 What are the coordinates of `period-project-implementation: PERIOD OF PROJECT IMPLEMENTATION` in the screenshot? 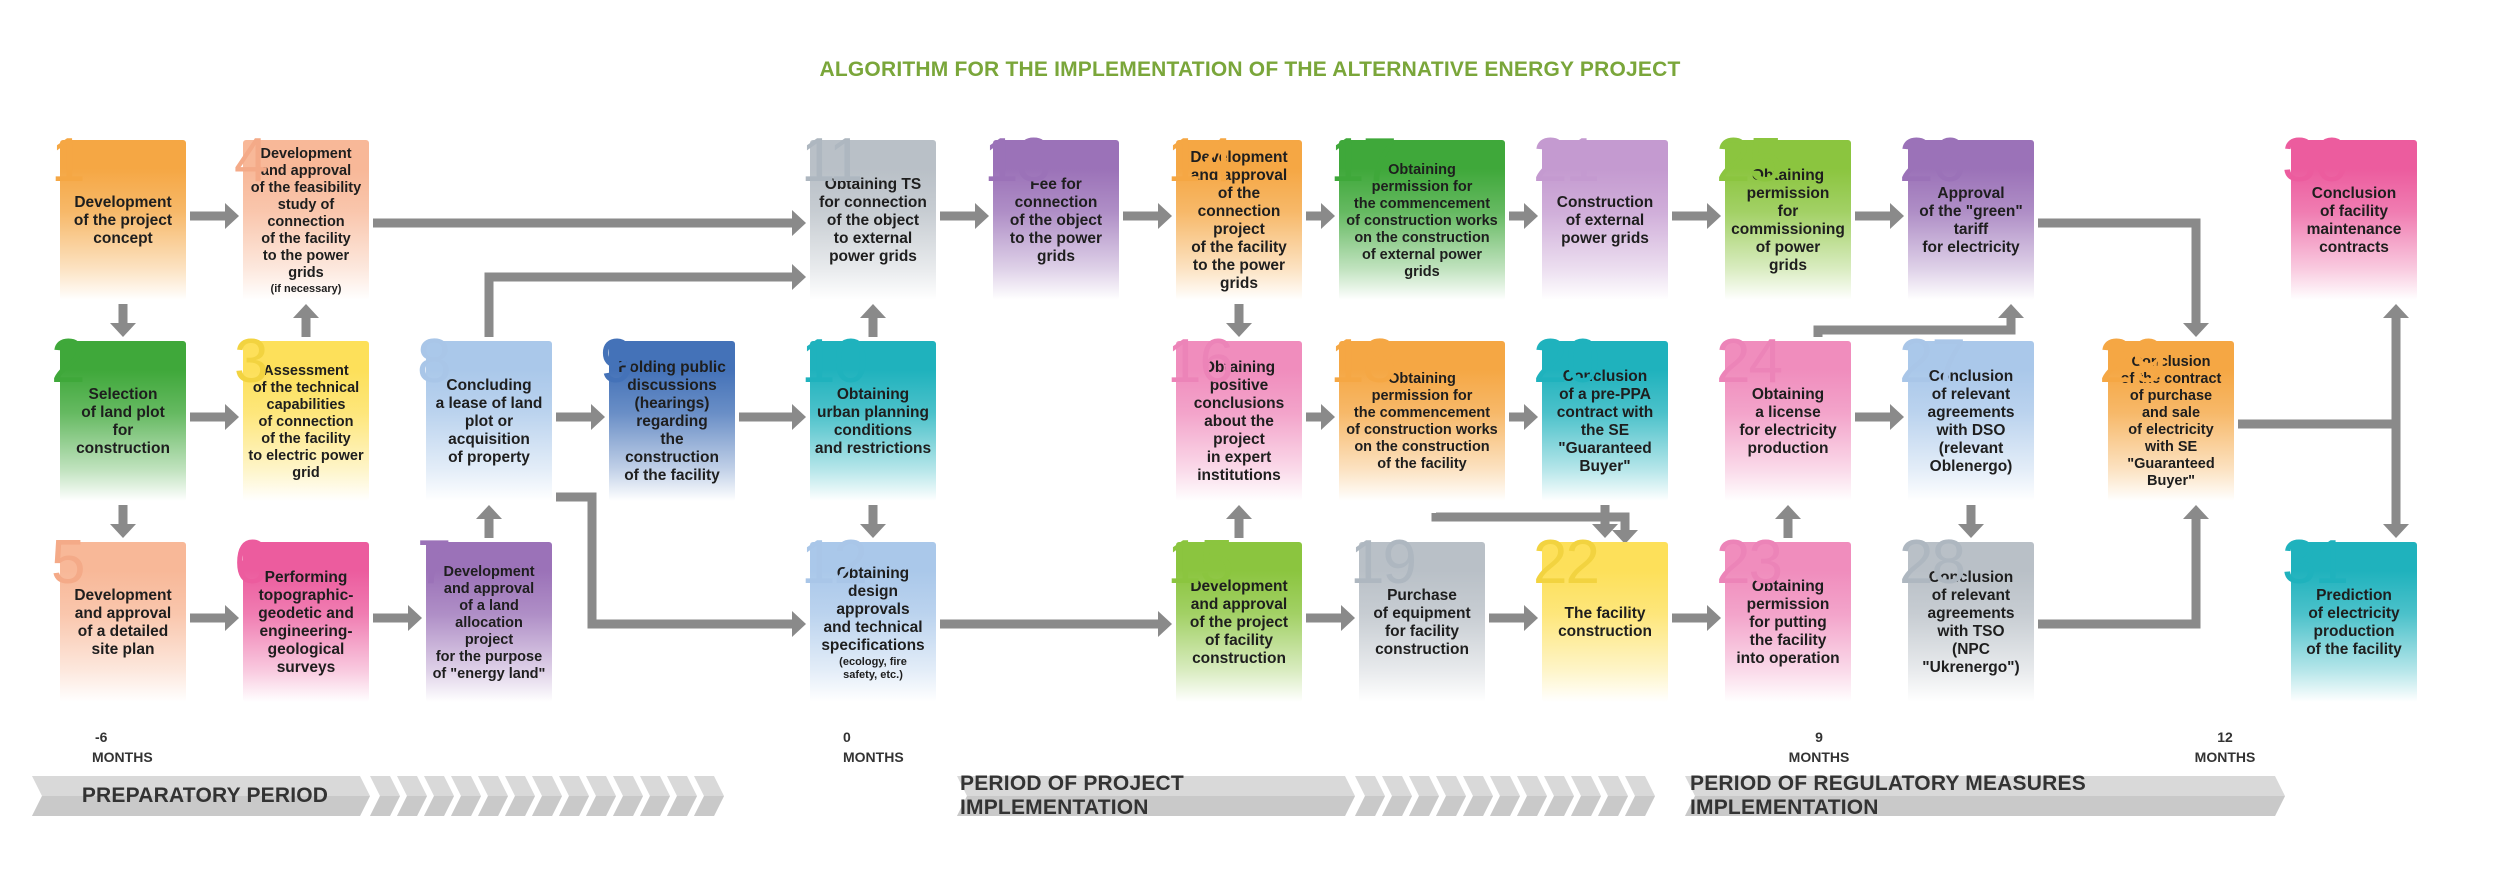 It's located at (1072, 795).